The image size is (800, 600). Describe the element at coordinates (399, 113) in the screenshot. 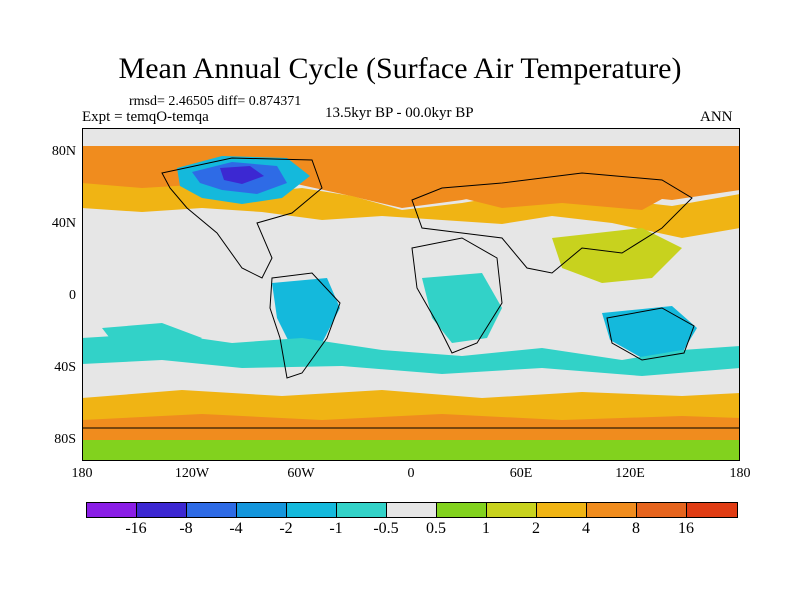

I see `period-label: 13.5kyr BP - 00.0kyr BP` at that location.